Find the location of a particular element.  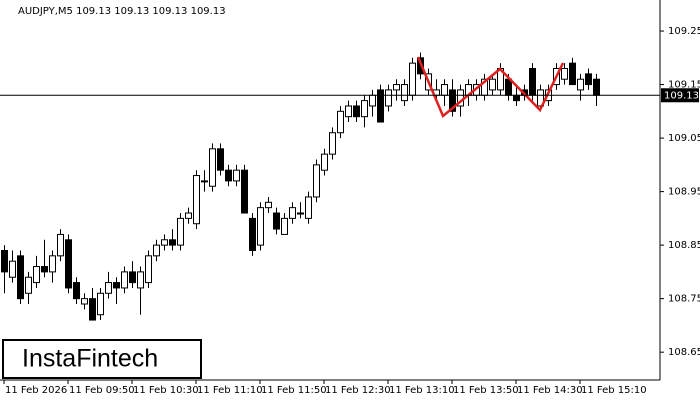

y-tick-label: 108.85 is located at coordinates (684, 245).